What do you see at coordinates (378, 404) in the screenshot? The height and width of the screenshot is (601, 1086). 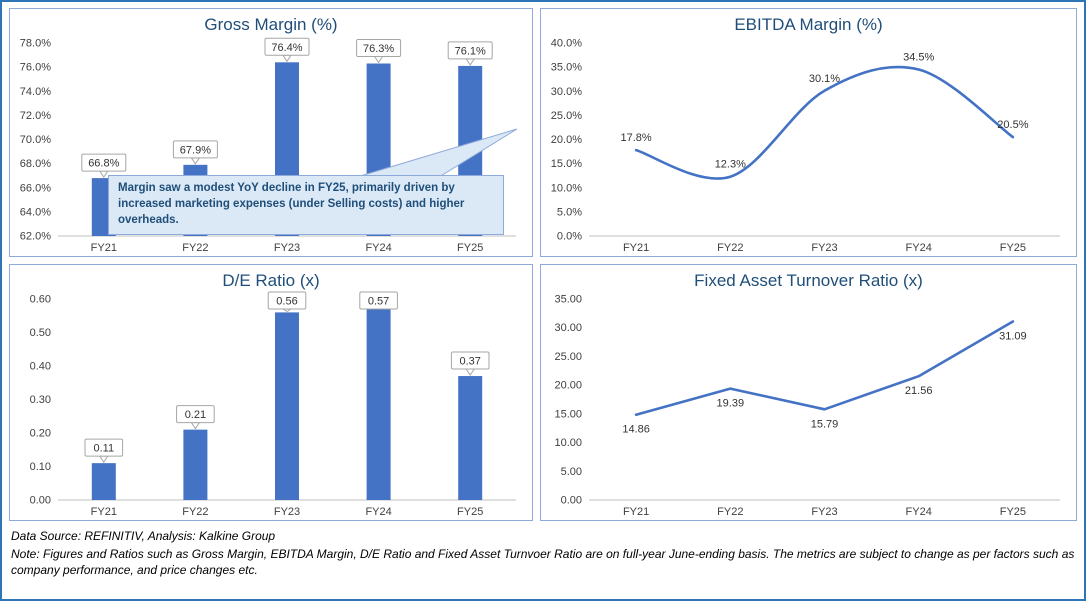 I see `bar-FY24` at bounding box center [378, 404].